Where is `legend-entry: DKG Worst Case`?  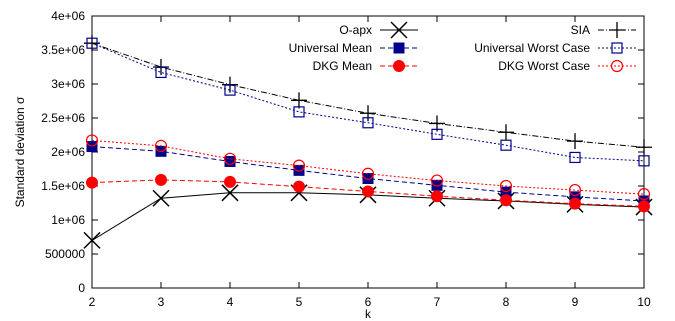
legend-entry: DKG Worst Case is located at coordinates (567, 66).